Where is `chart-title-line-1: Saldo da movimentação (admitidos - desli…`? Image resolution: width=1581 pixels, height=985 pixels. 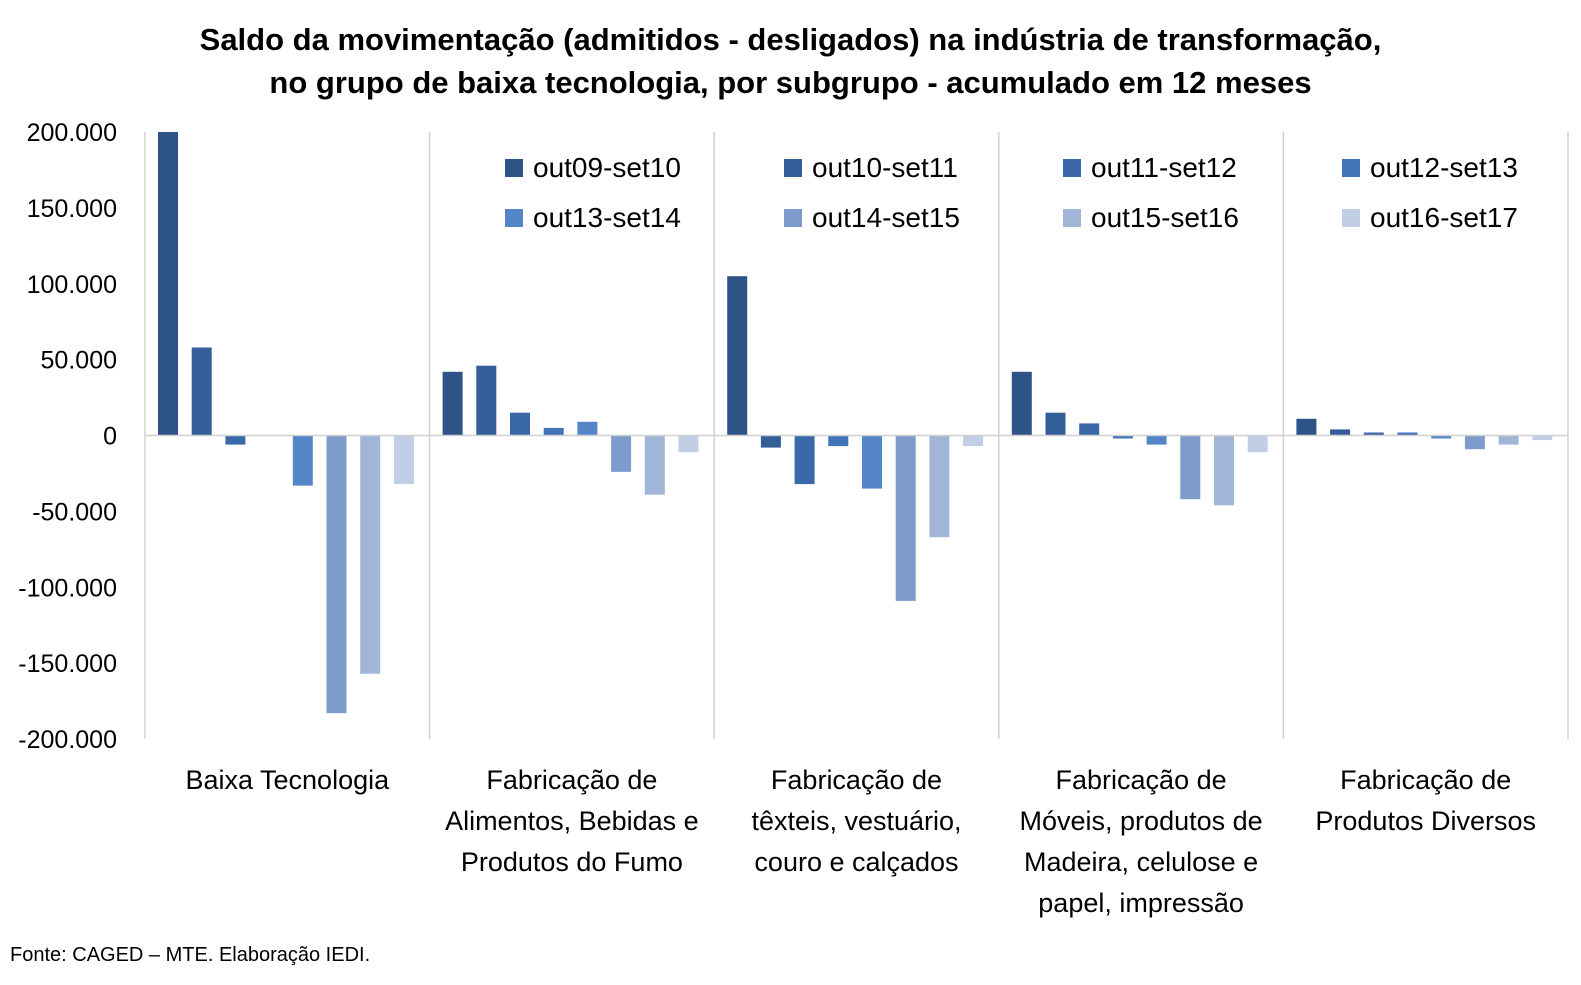
chart-title-line-1: Saldo da movimentação (admitidos - desli… is located at coordinates (790, 39).